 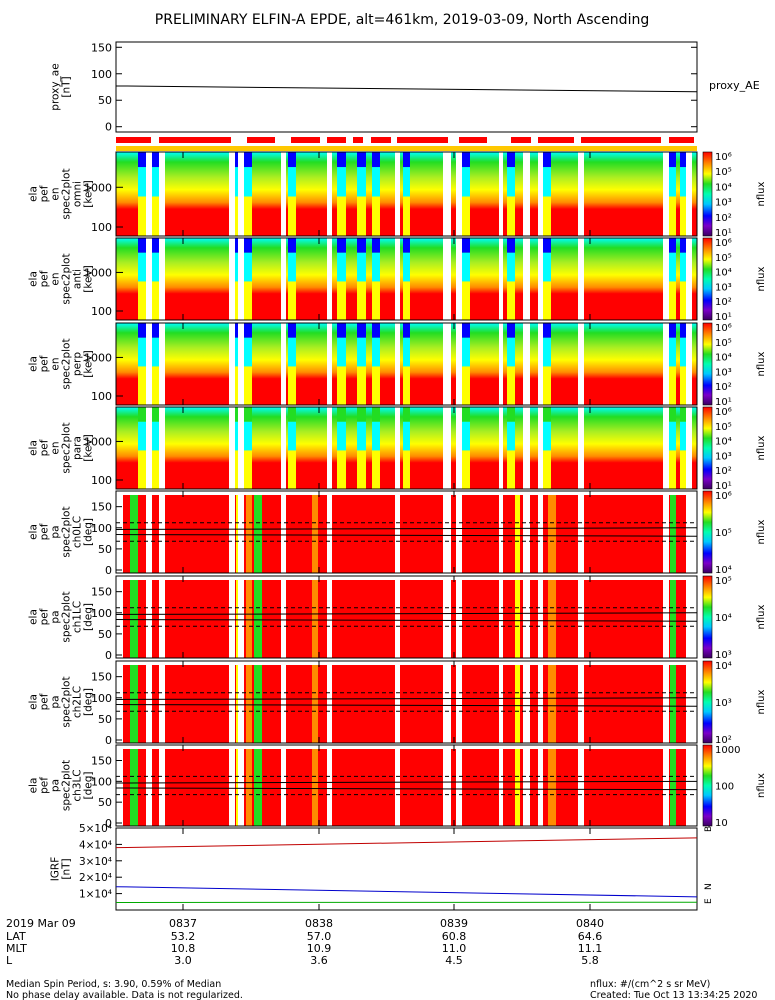 I want to click on igrf-frame, so click(x=406, y=869).